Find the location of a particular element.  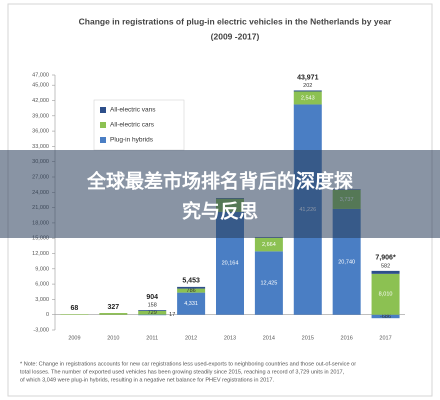

value-label: 582 is located at coordinates (385, 266).